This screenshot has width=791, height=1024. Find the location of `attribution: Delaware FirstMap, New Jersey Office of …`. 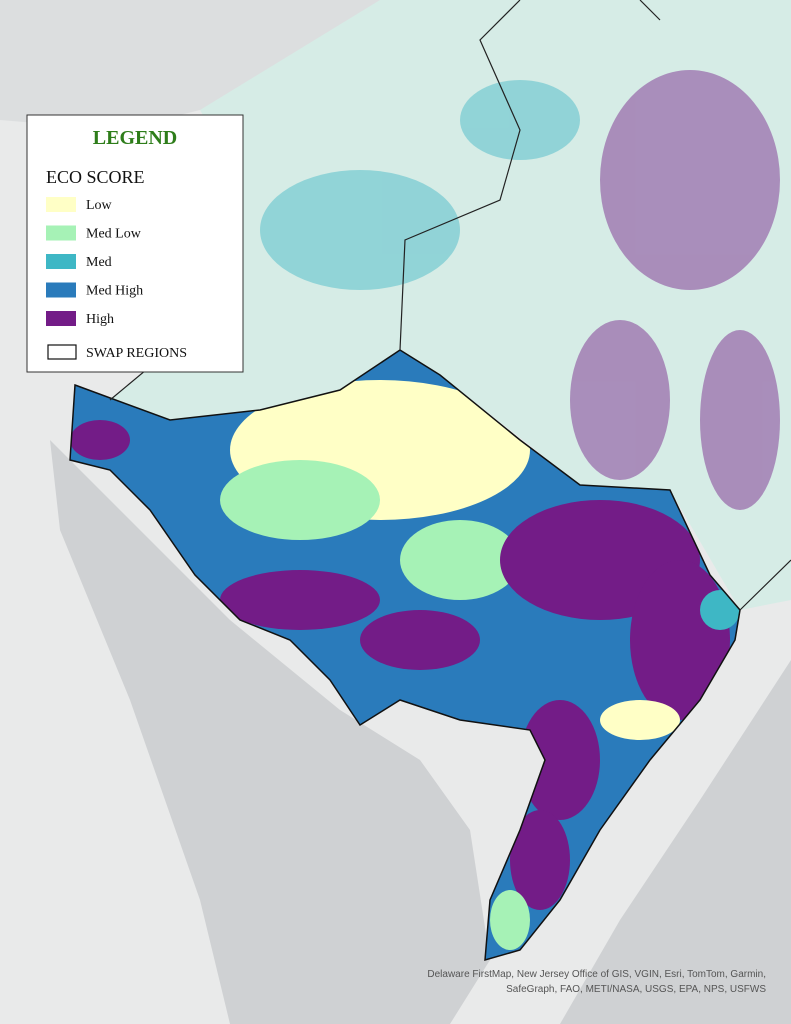

attribution: Delaware FirstMap, New Jersey Office of … is located at coordinates (596, 974).